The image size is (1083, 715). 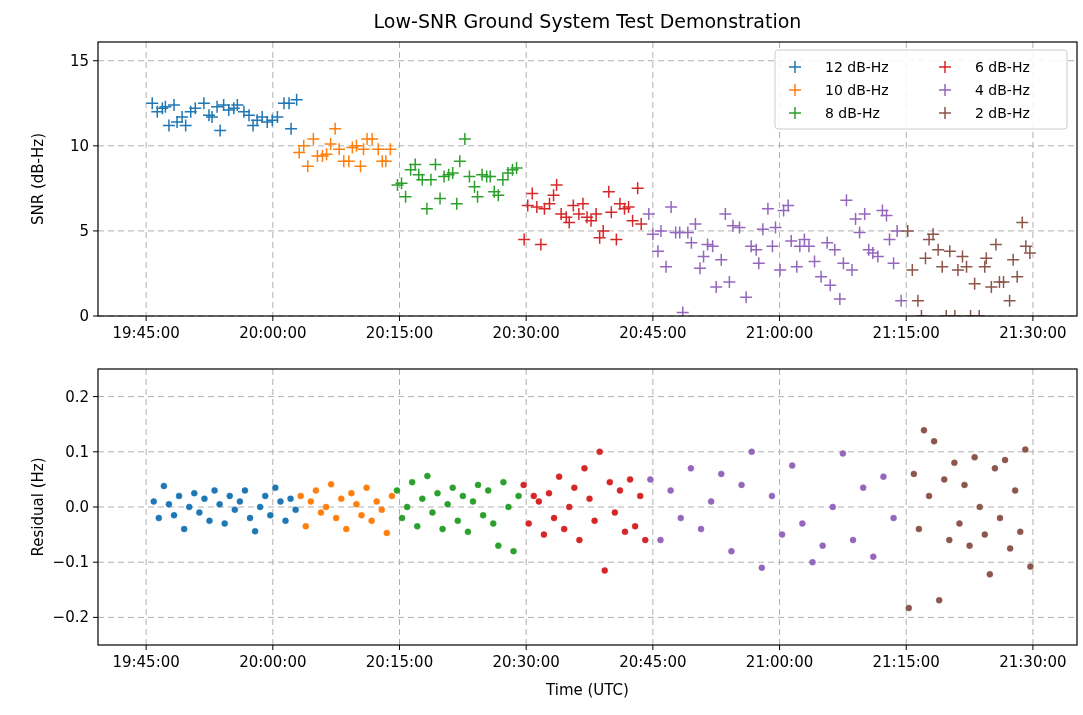 What do you see at coordinates (1002, 90) in the screenshot?
I see `legend-label: 4 dB-Hz` at bounding box center [1002, 90].